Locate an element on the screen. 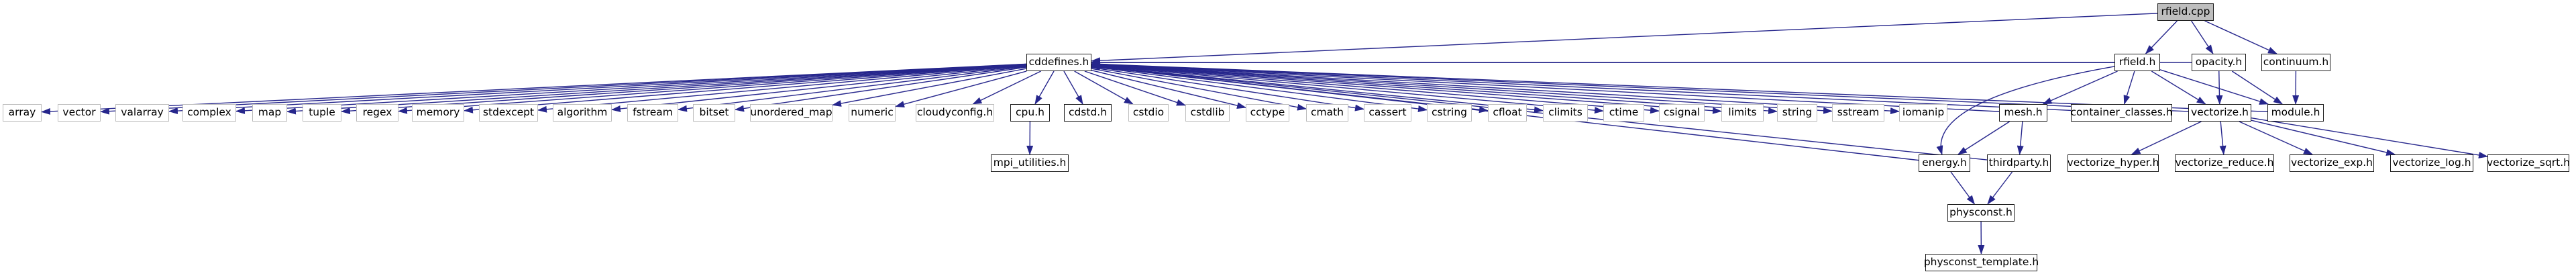  node-limits: limits is located at coordinates (1742, 113).